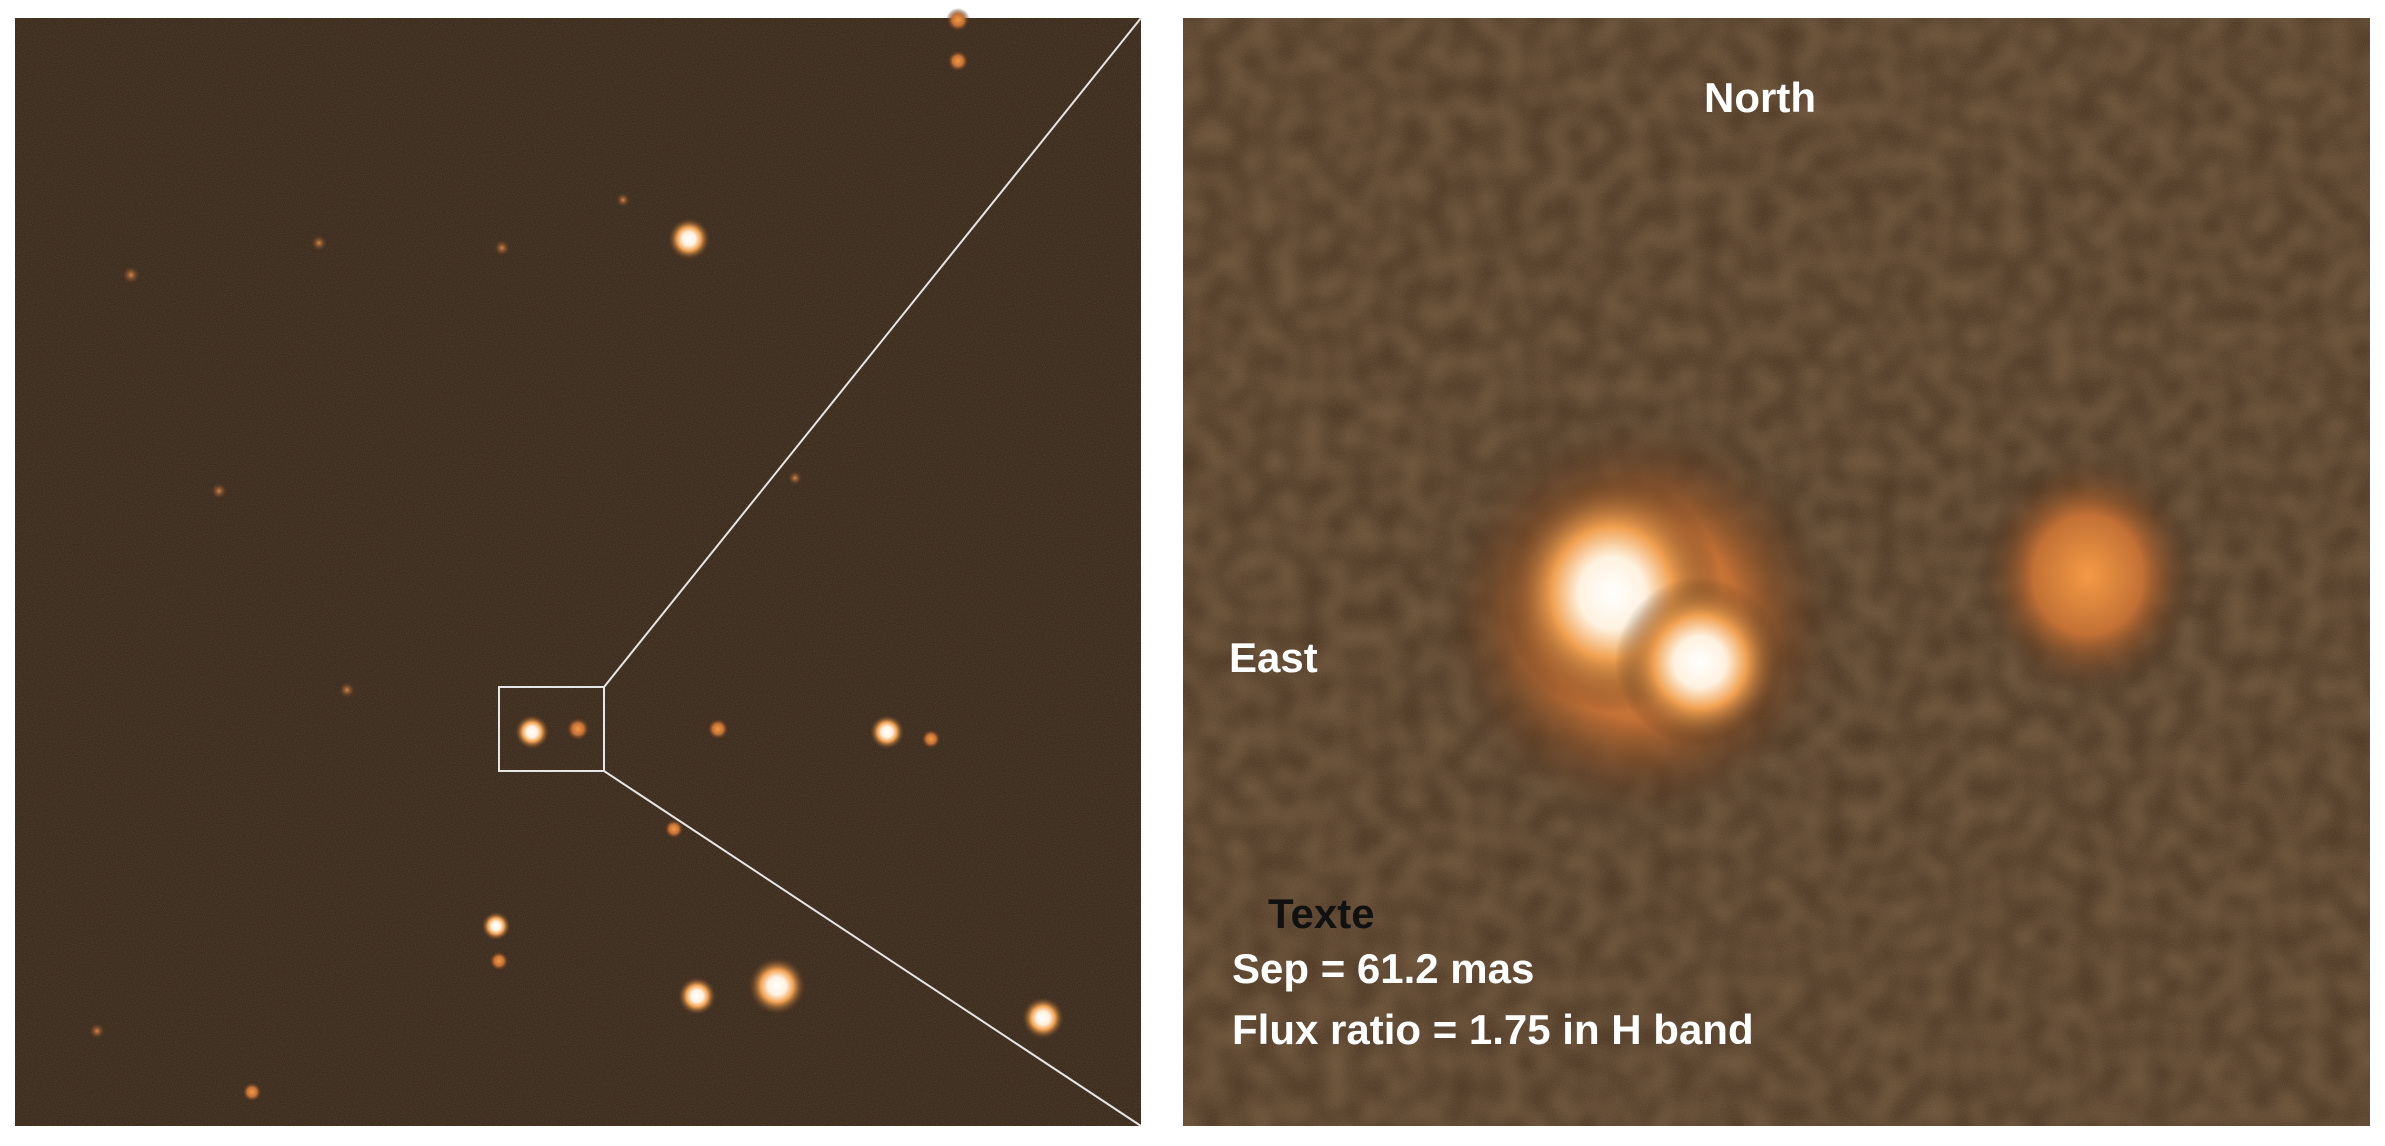  Describe the element at coordinates (551, 729) in the screenshot. I see `zoom-box` at that location.